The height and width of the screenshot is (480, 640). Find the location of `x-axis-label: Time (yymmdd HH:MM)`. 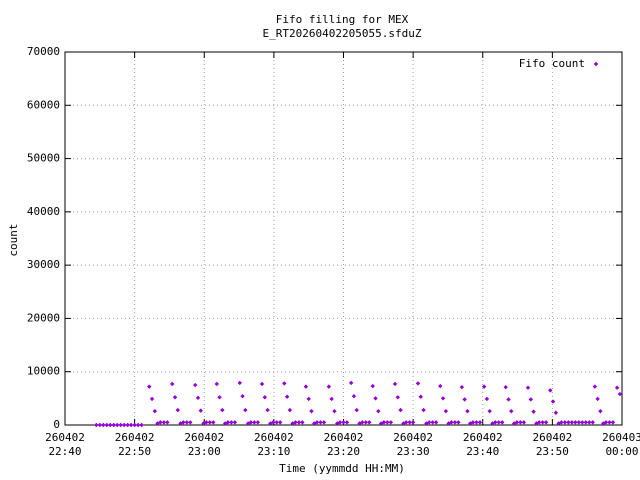

x-axis-label: Time (yymmdd HH:MM) is located at coordinates (342, 468).